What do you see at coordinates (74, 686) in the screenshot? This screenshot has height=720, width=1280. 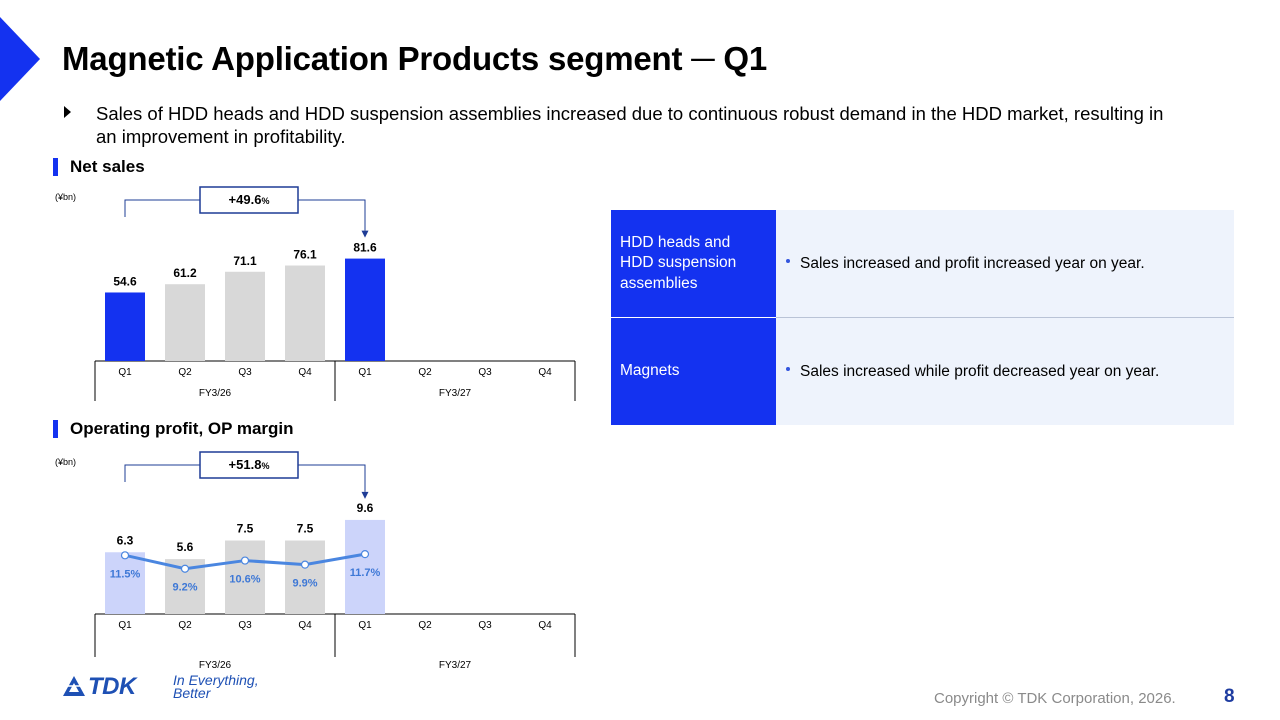 I see `tdk-emblem-icon` at bounding box center [74, 686].